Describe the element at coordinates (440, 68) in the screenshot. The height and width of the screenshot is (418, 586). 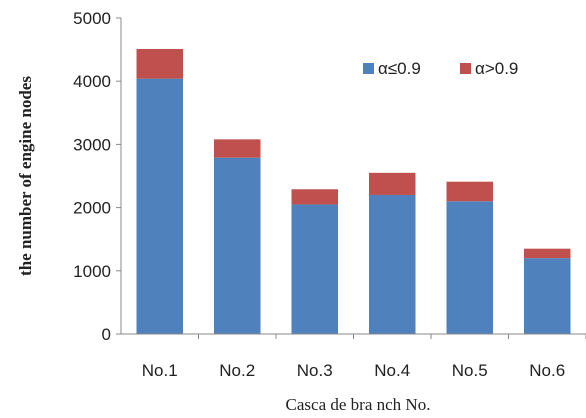
I see `legend: α≤0.9 α>0.9` at that location.